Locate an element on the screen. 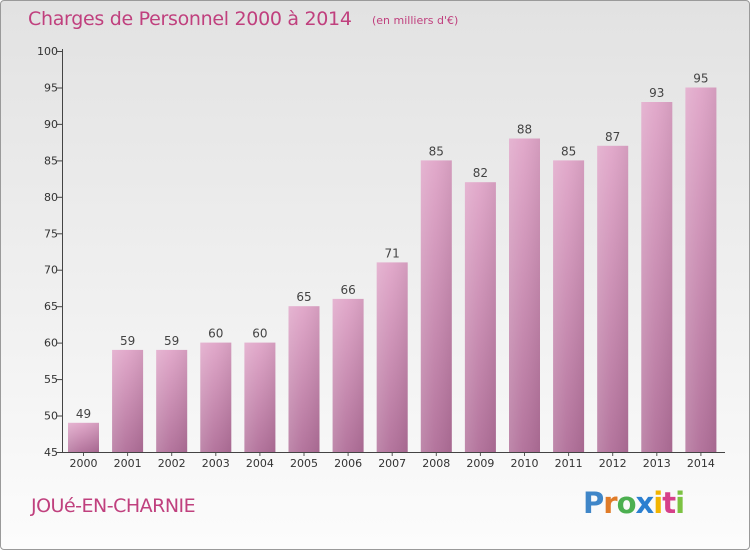 This screenshot has height=550, width=750. bar-shade-2014 is located at coordinates (701, 269).